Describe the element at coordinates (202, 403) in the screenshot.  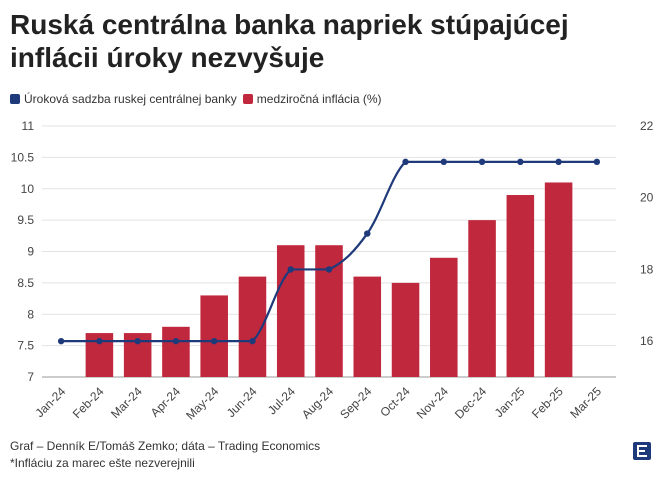
I see `x-tick-label: May-24` at that location.